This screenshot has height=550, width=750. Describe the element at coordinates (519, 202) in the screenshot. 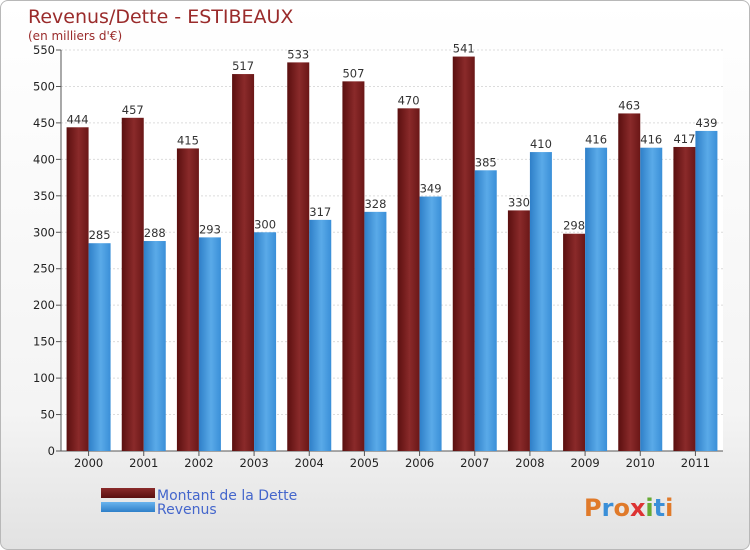

I see `data-label: 330` at that location.